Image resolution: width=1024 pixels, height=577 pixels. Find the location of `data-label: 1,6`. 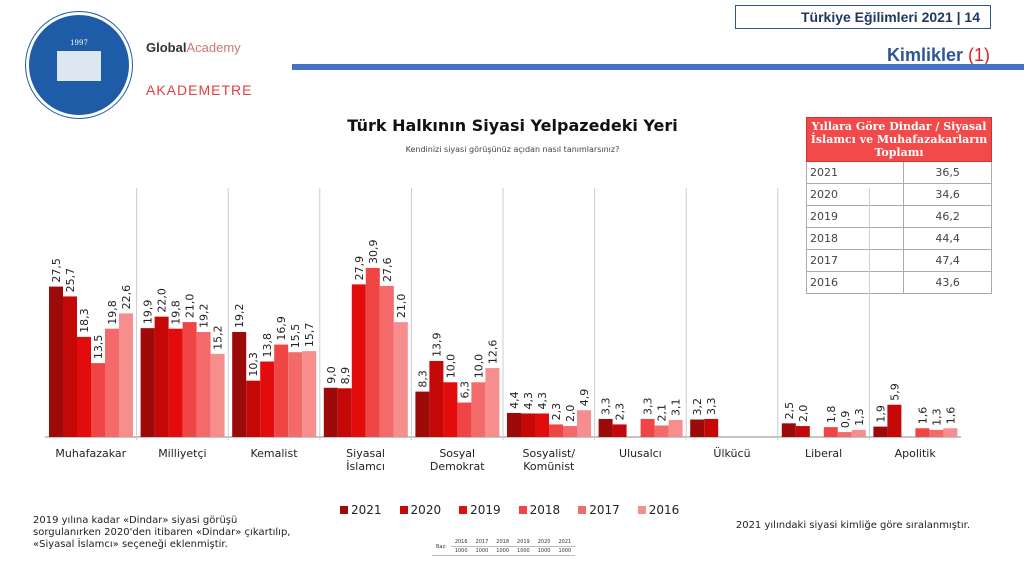

data-label: 1,6 is located at coordinates (950, 416).